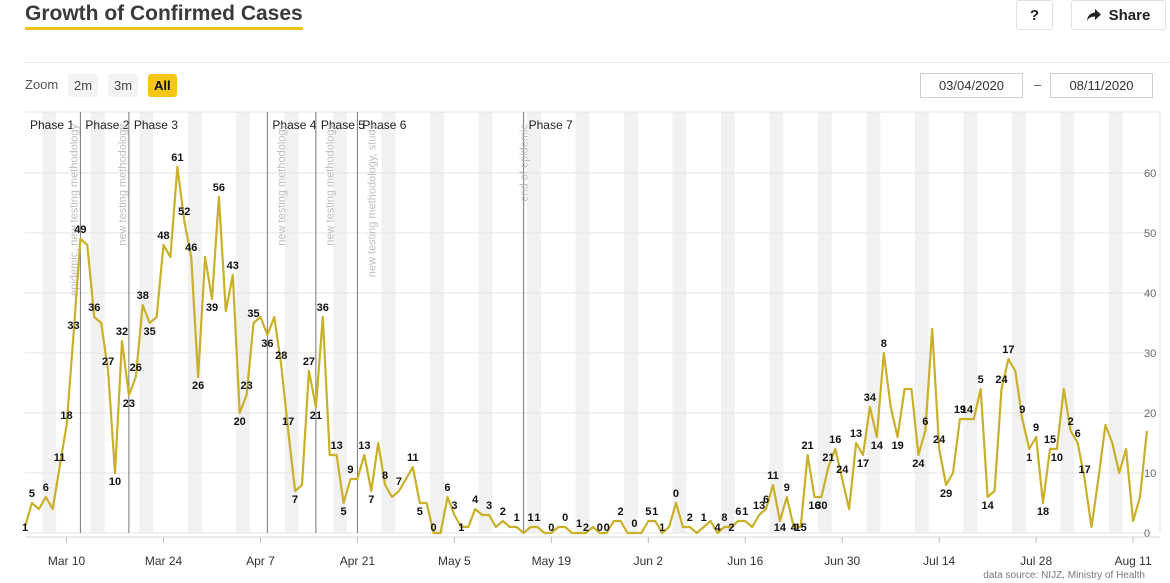 The height and width of the screenshot is (583, 1170). I want to click on data-label: 32, so click(122, 332).